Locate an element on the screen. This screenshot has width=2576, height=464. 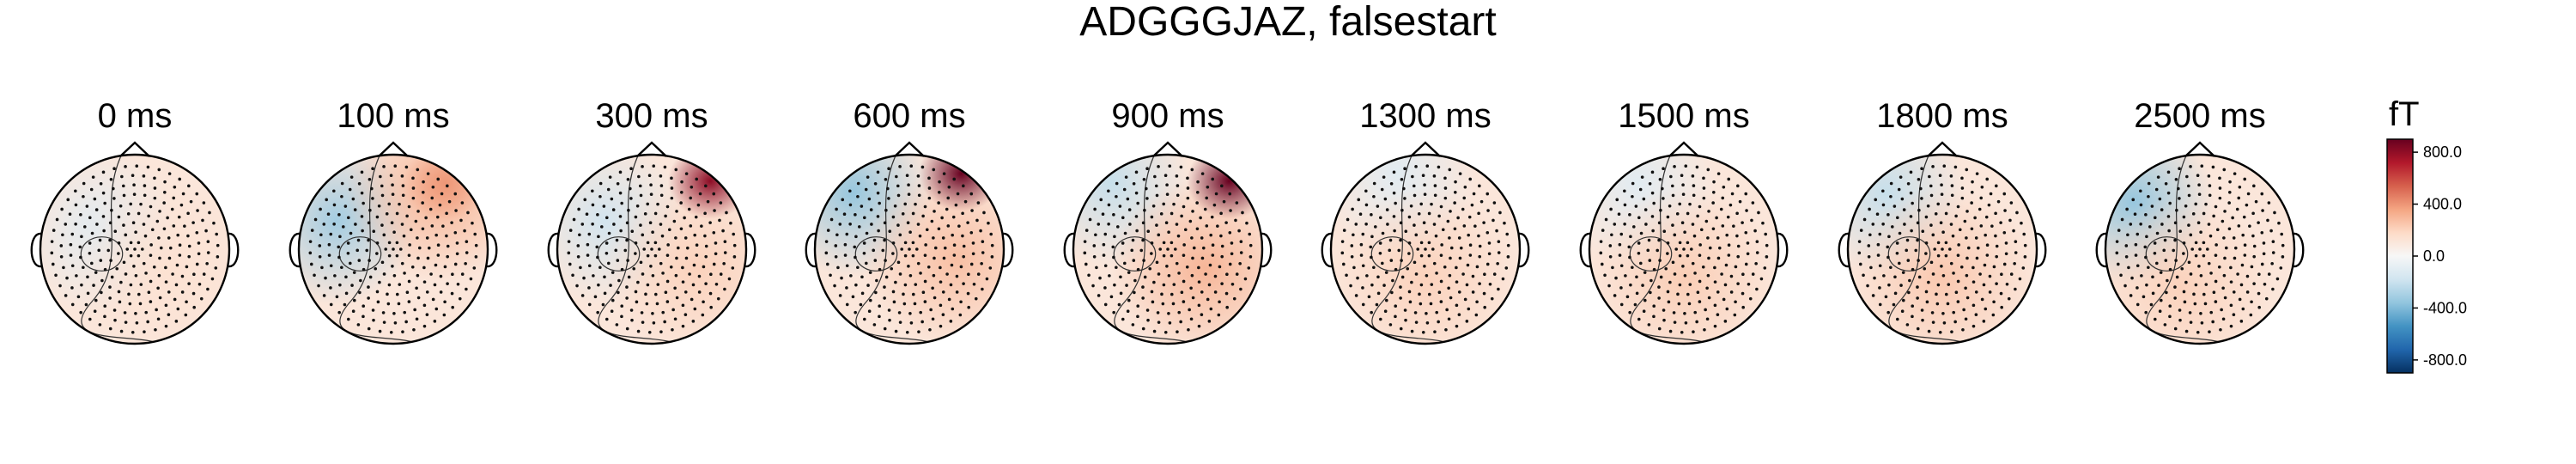
topomap-0: 0 ms is located at coordinates (135, 221).